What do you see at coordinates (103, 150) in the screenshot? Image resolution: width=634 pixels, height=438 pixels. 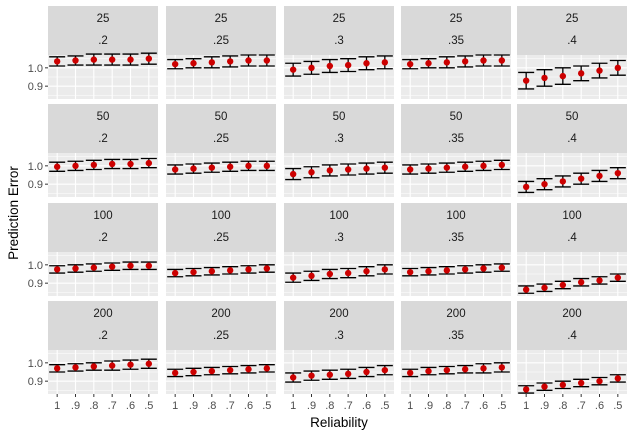 I see `panel: 50.2` at bounding box center [103, 150].